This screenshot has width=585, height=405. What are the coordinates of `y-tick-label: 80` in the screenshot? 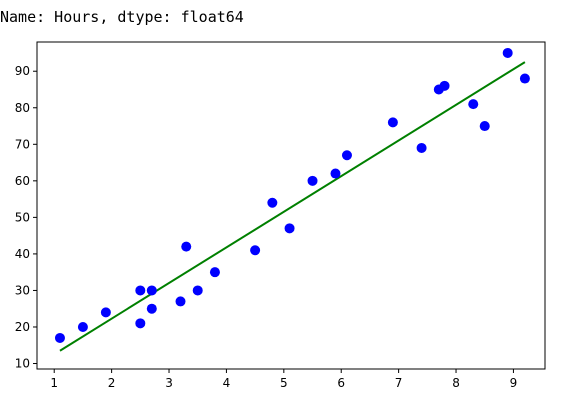 It's located at (22, 108).